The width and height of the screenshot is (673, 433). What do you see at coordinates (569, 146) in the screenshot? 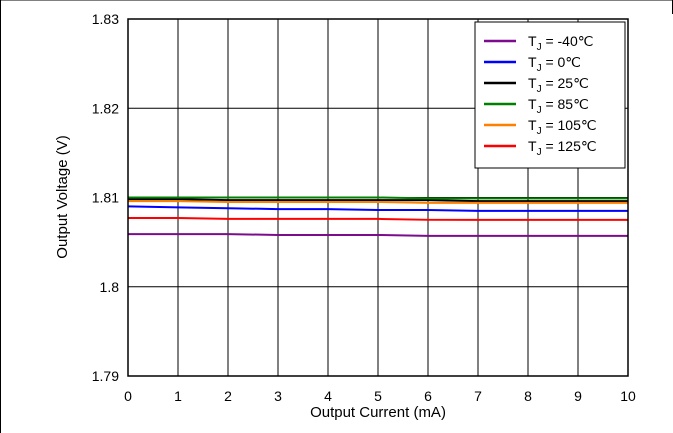
I see `legend-label-rest: = 125℃` at bounding box center [569, 146].